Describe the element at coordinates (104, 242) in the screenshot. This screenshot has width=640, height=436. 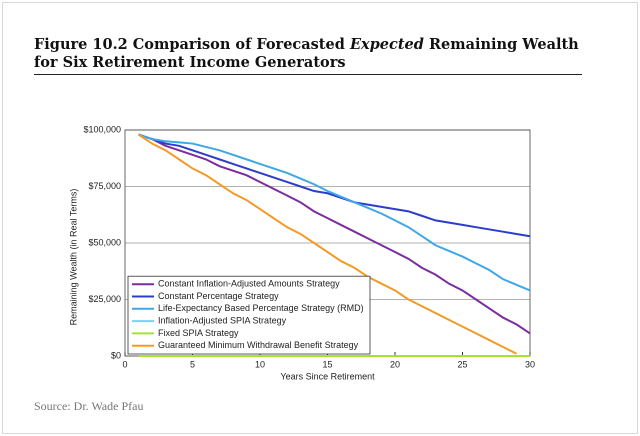
I see `y-tick-label: $50,000` at that location.